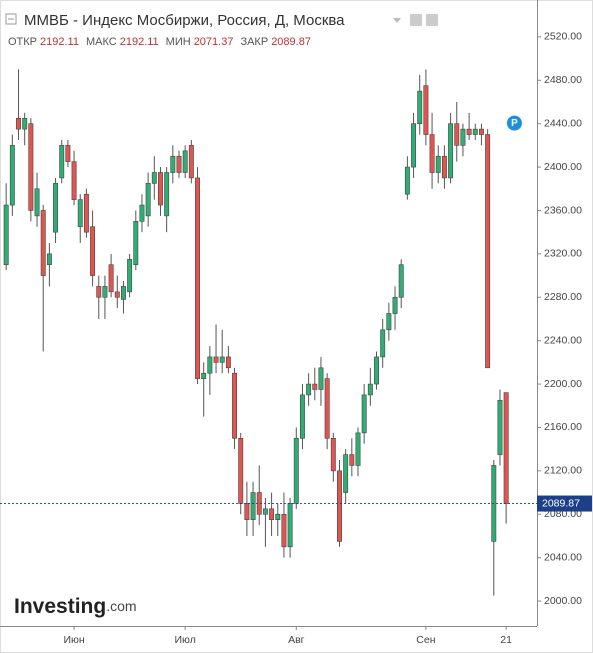 The height and width of the screenshot is (653, 593). What do you see at coordinates (214, 42) in the screenshot?
I see `ohlc-value: 2071.37` at bounding box center [214, 42].